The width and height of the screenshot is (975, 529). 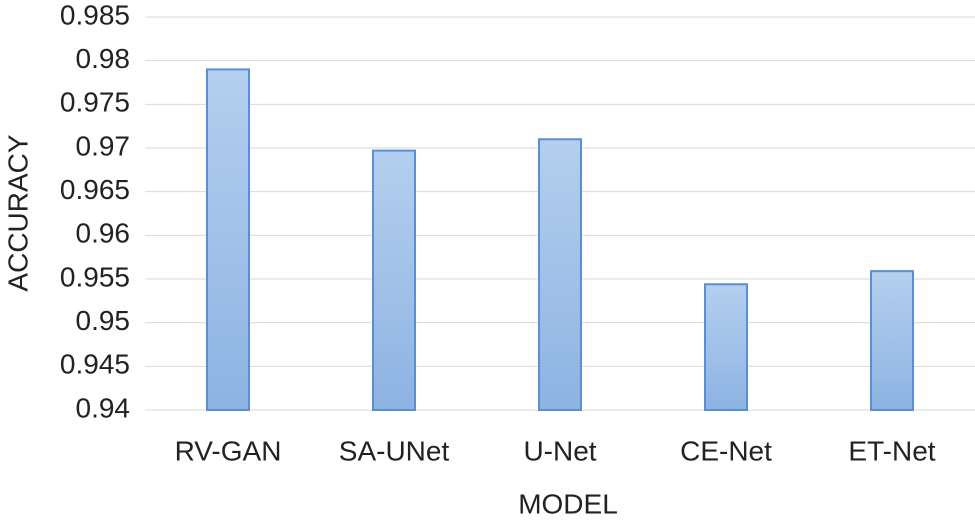 What do you see at coordinates (228, 450) in the screenshot?
I see `x-tick-label: RV-GAN` at bounding box center [228, 450].